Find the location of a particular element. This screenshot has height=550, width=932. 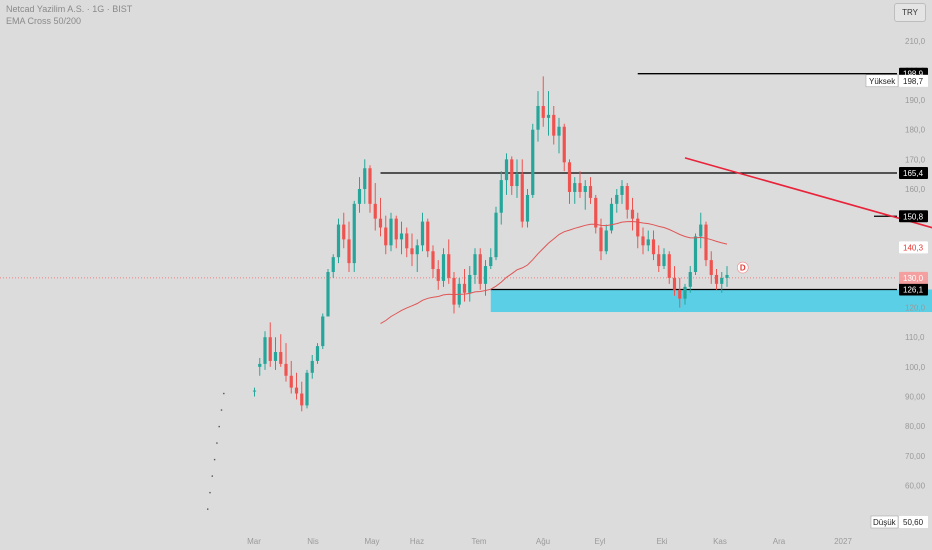

support-zone-layer is located at coordinates (711, 301).